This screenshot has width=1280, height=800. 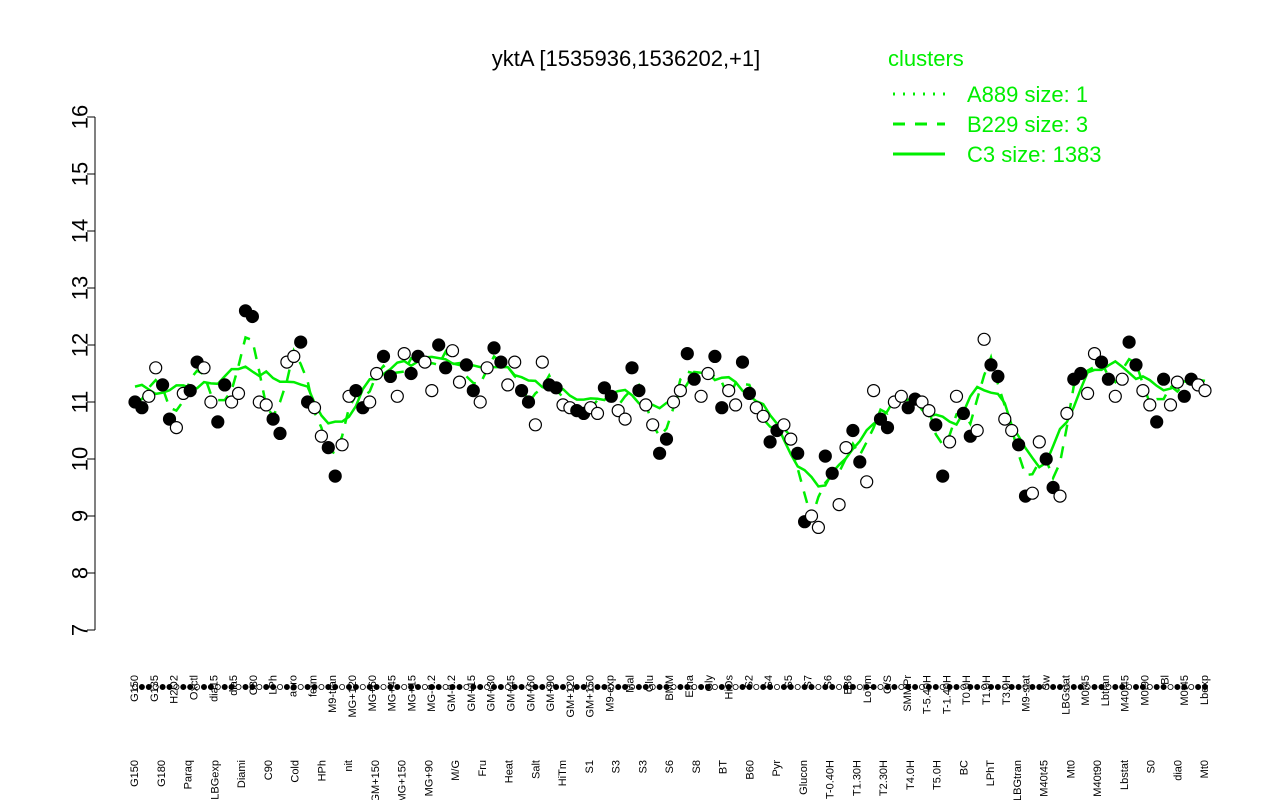 I want to click on x-label-top: G135, so click(x=155, y=688).